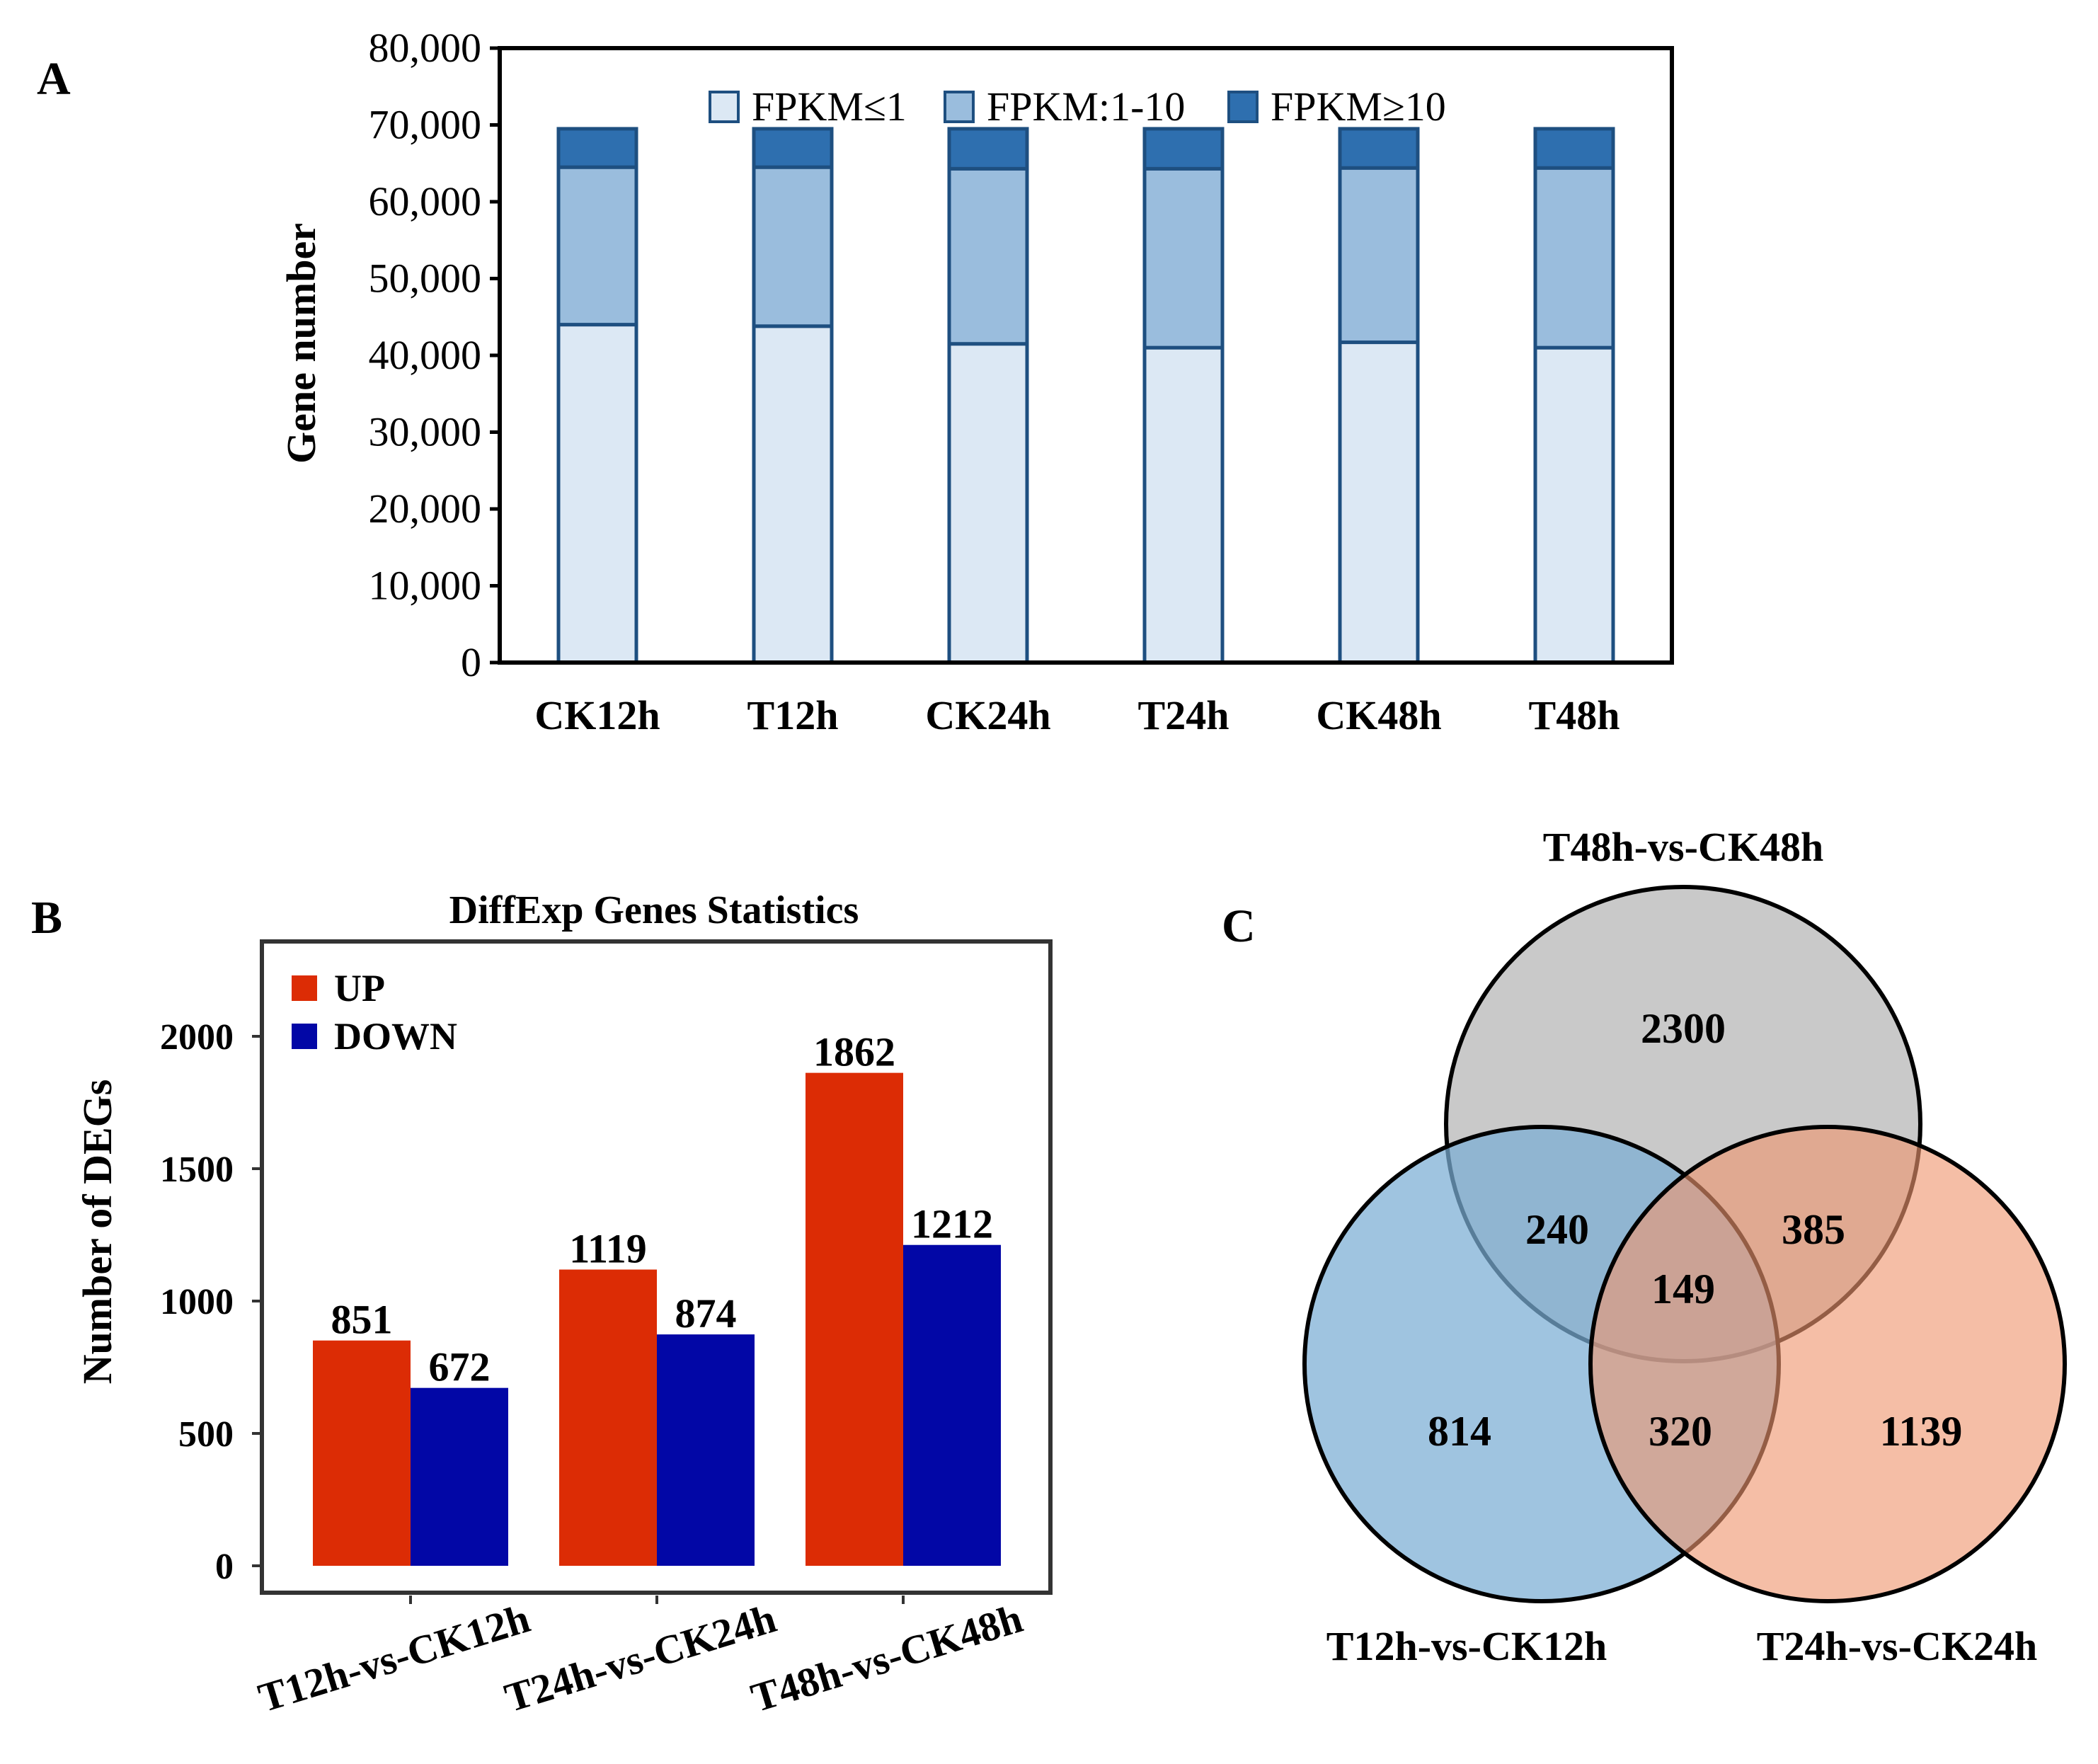  What do you see at coordinates (374, 1012) in the screenshot?
I see `panel-b-legend: UP DOWN` at bounding box center [374, 1012].